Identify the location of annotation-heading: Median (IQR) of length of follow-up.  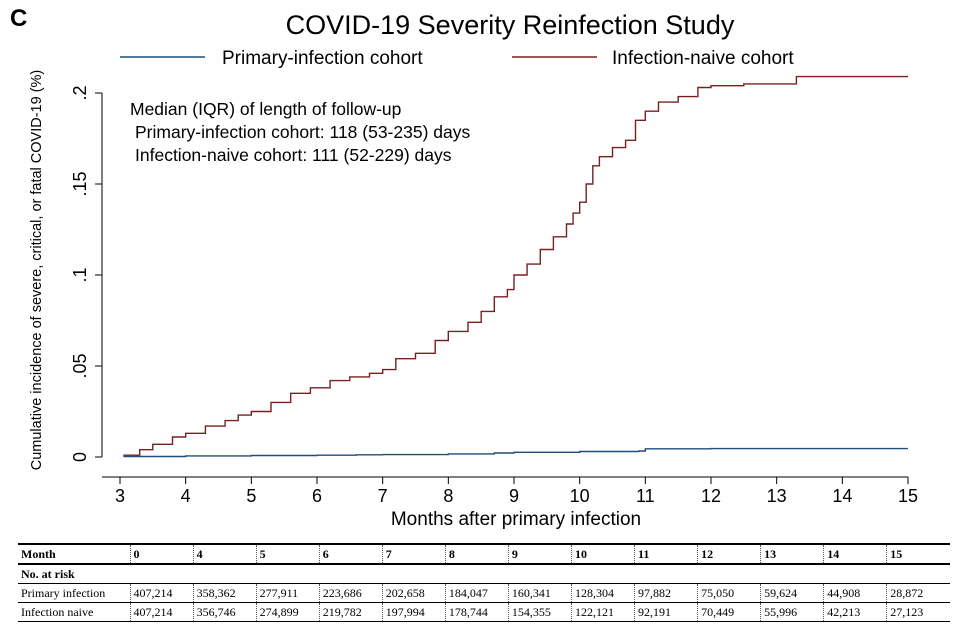
(265, 109).